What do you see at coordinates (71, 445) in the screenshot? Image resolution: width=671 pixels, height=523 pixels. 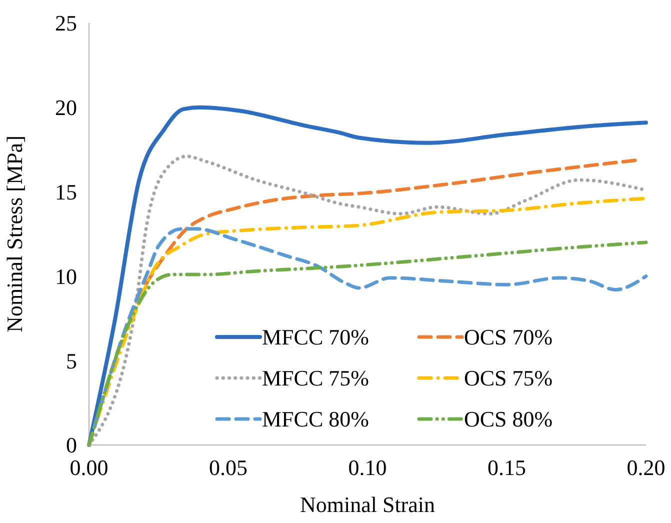 I see `y-tick-label: 0` at bounding box center [71, 445].